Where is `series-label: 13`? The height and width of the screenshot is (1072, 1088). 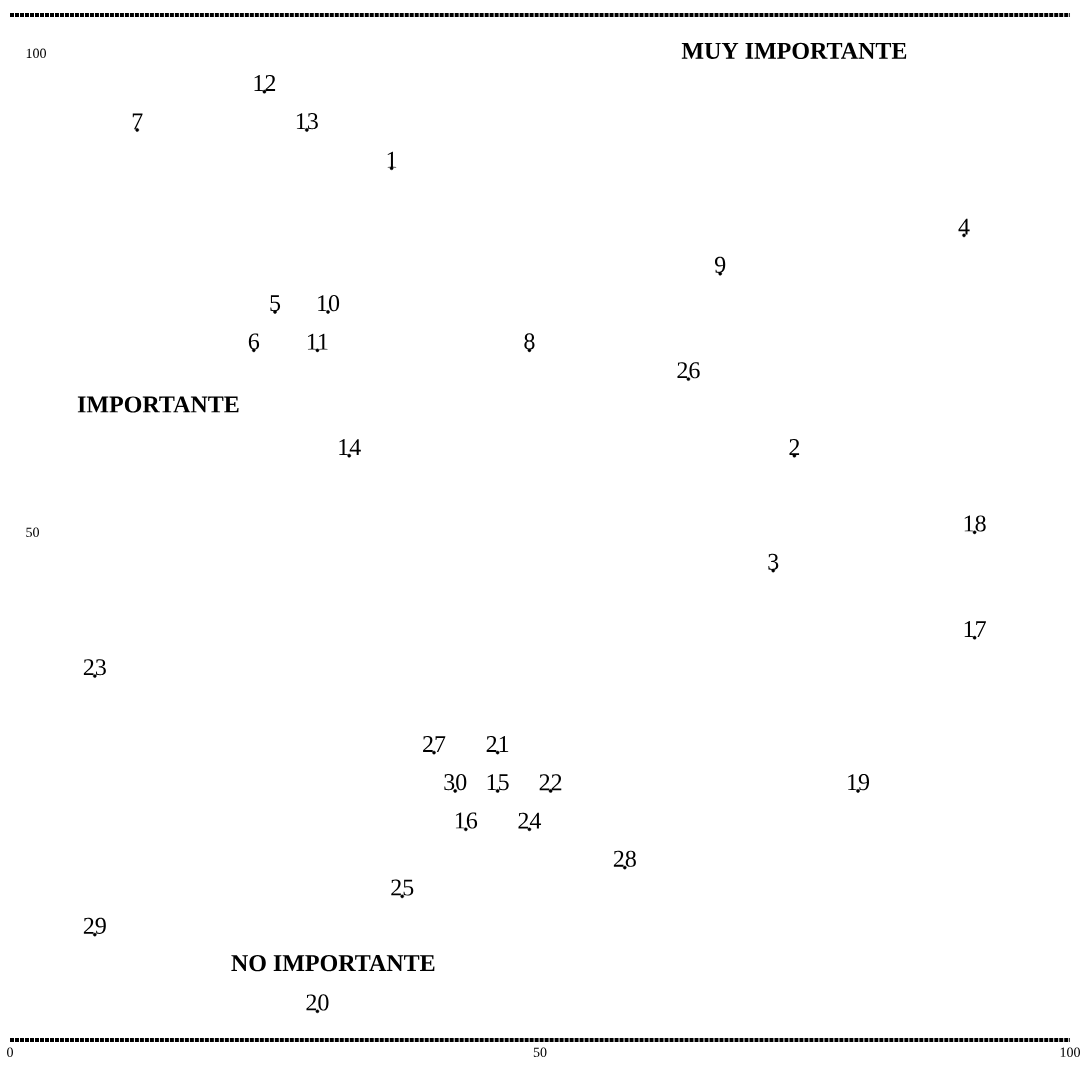
series-label: 13 is located at coordinates (307, 121).